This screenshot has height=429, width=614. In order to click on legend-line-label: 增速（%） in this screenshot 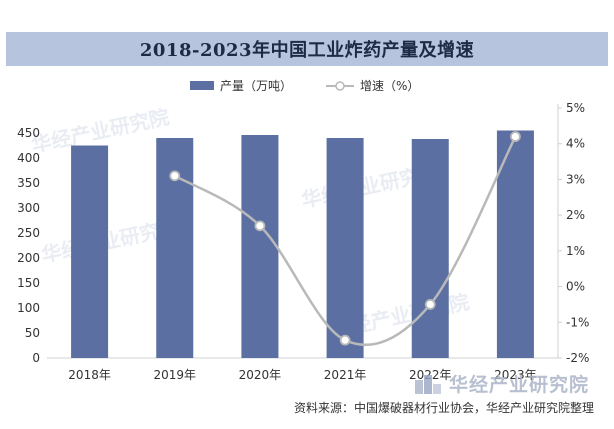, I will do `click(390, 86)`.